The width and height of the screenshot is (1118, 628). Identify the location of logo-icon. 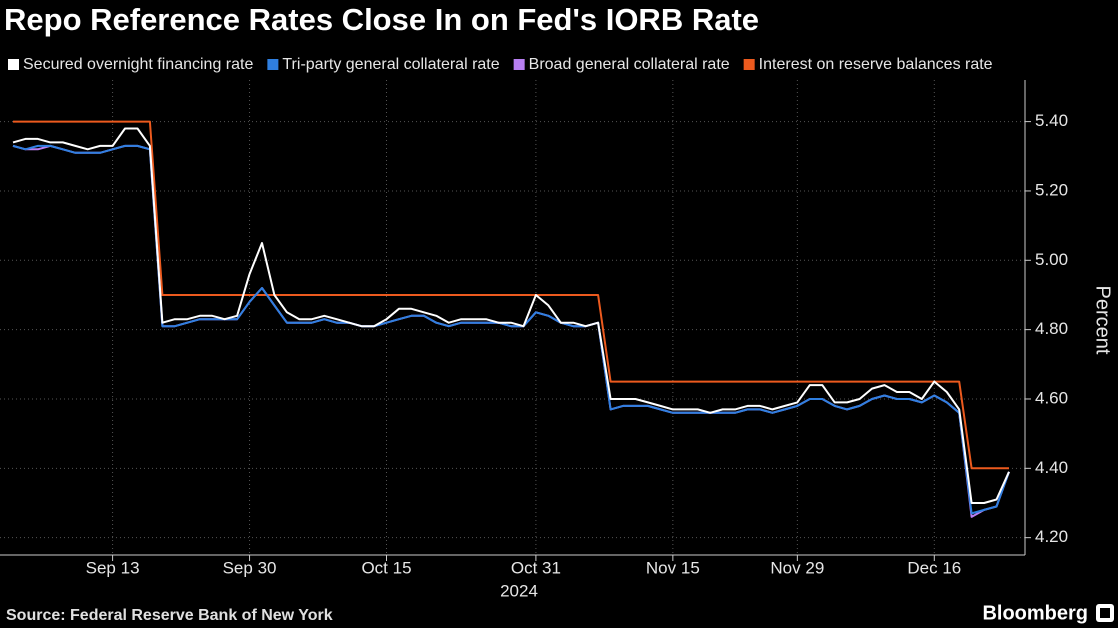
(1105, 613).